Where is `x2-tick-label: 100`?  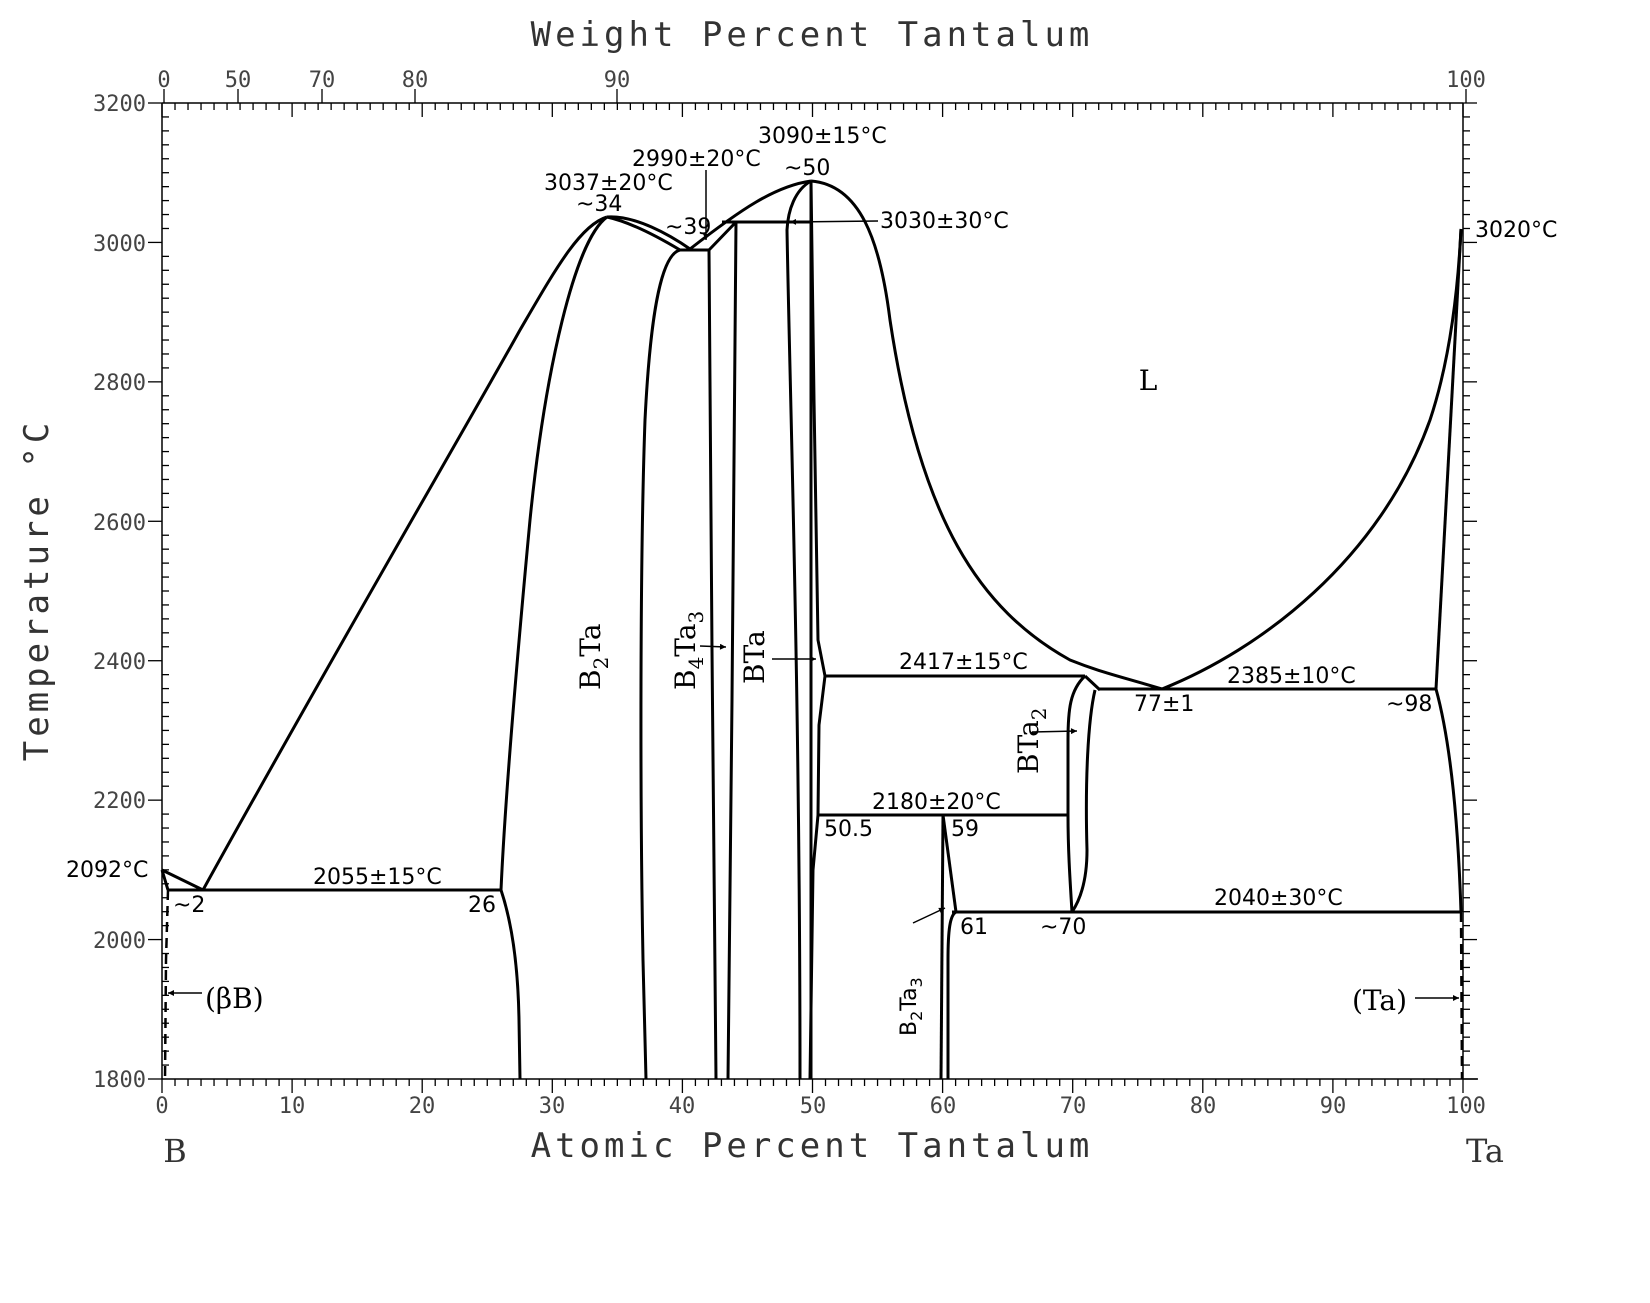 x2-tick-label: 100 is located at coordinates (1466, 80).